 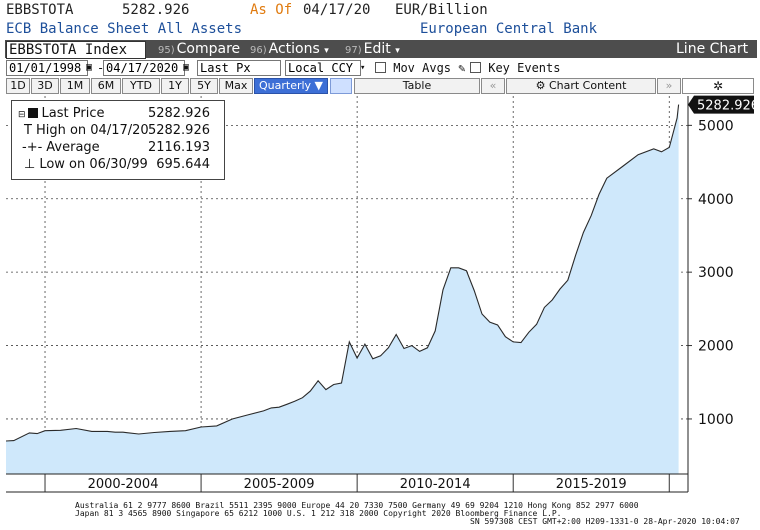 What do you see at coordinates (166, 50) in the screenshot?
I see `compare-number: 95)` at bounding box center [166, 50].